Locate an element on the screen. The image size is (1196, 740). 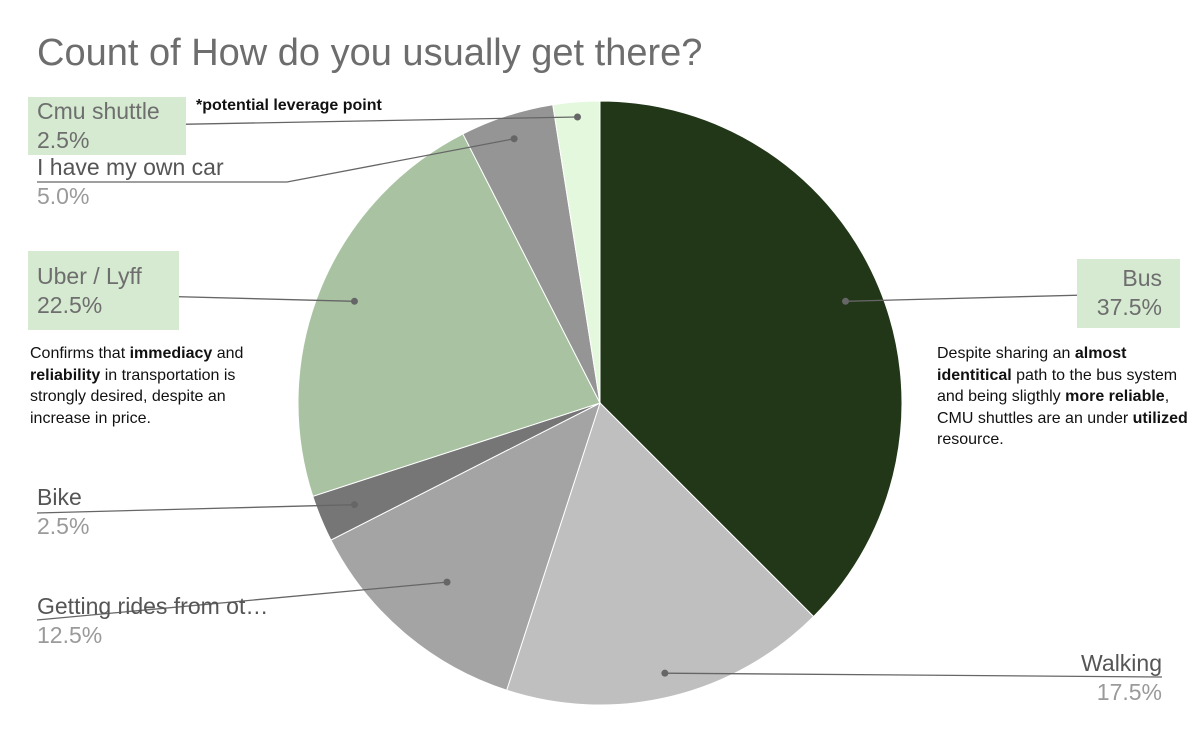
slice-walking is located at coordinates (660, 554).